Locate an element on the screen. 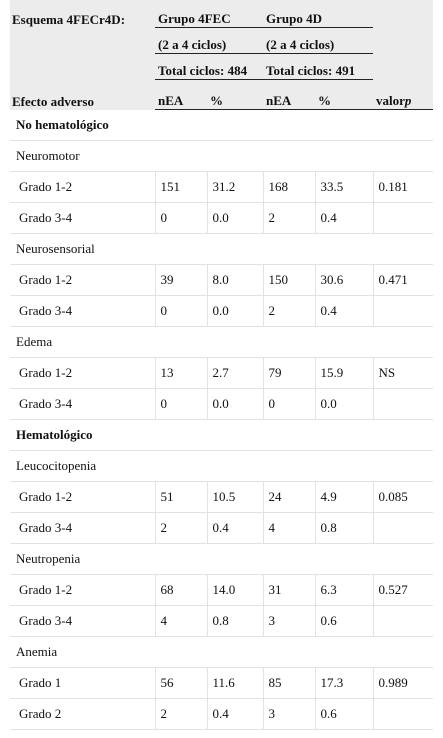  cell: 6.3 is located at coordinates (344, 590).